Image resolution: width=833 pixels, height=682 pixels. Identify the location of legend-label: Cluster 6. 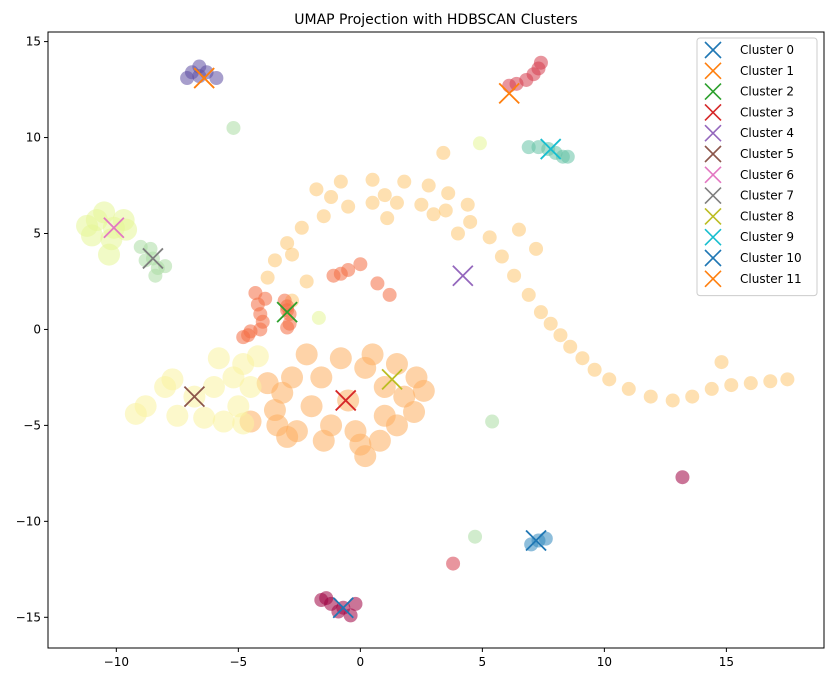
(767, 175).